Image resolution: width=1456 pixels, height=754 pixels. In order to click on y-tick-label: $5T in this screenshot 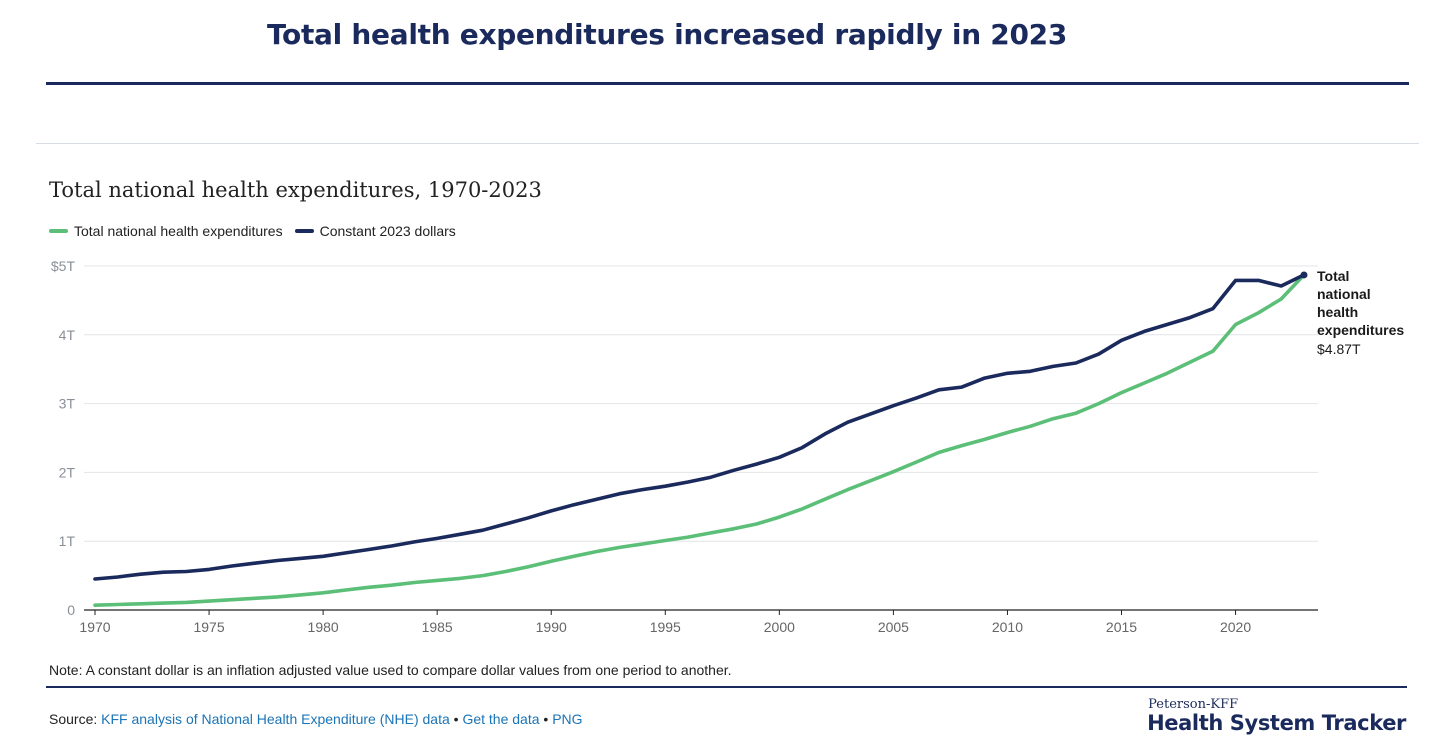, I will do `click(63, 266)`.